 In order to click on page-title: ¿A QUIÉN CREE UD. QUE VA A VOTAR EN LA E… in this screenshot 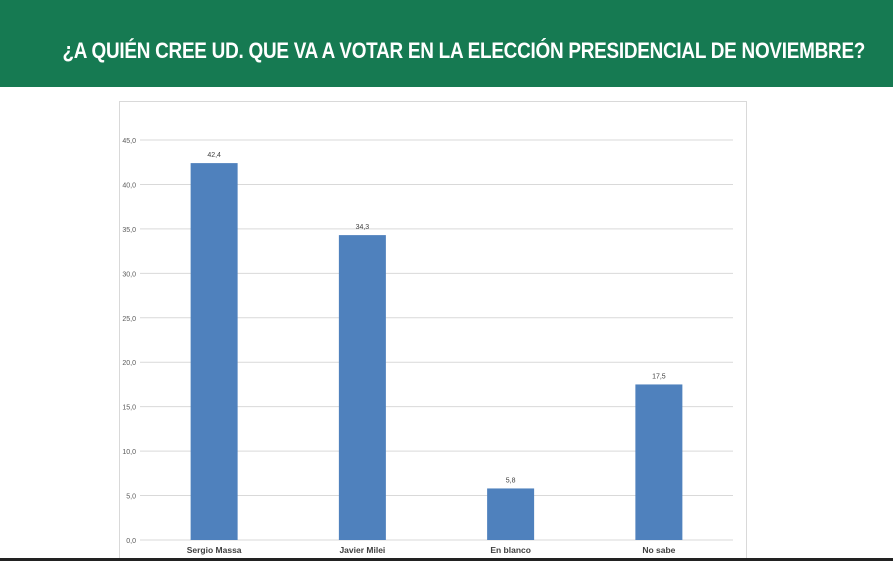, I will do `click(464, 50)`.